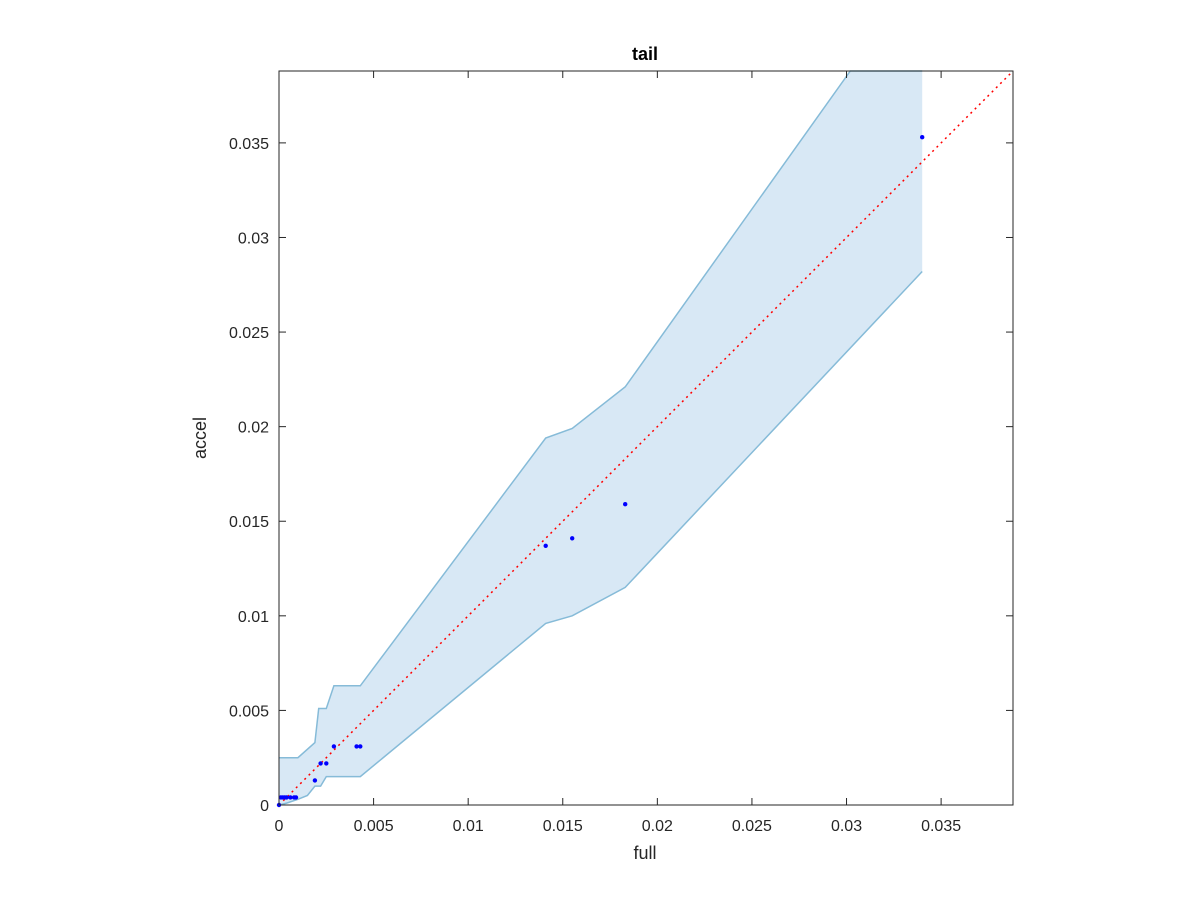 The width and height of the screenshot is (1200, 900). Describe the element at coordinates (200, 438) in the screenshot. I see `y-axis-label: accel` at that location.